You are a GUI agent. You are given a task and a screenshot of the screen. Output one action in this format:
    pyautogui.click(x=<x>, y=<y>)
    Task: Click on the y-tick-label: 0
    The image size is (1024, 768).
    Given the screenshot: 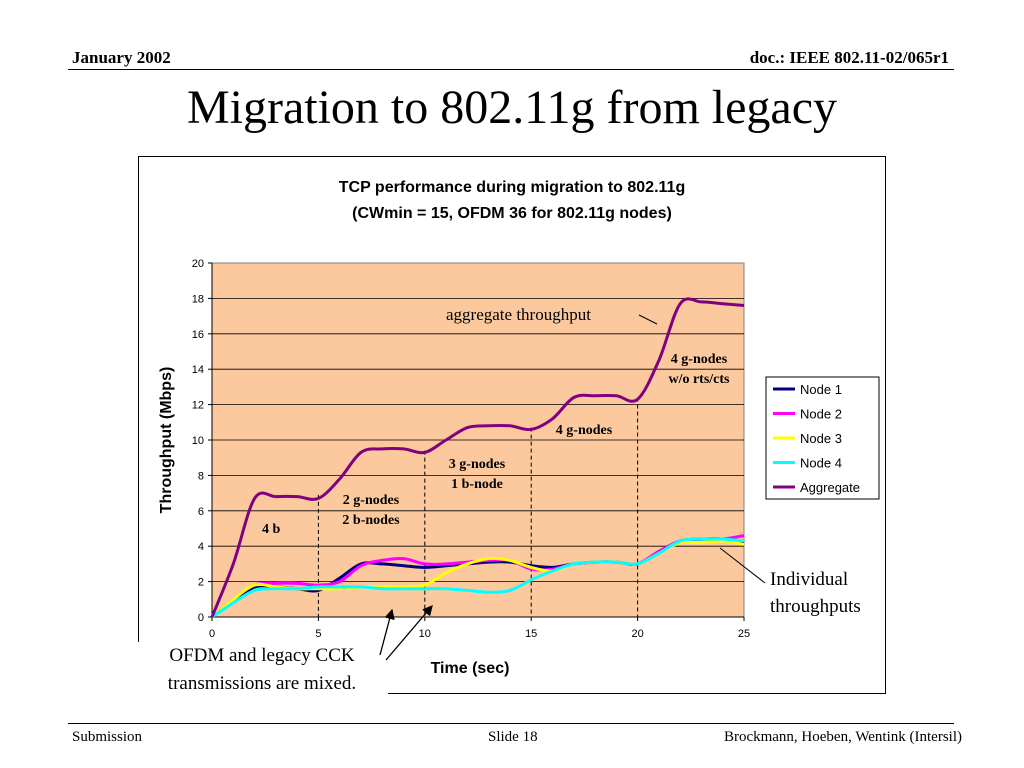 What is the action you would take?
    pyautogui.click(x=201, y=618)
    